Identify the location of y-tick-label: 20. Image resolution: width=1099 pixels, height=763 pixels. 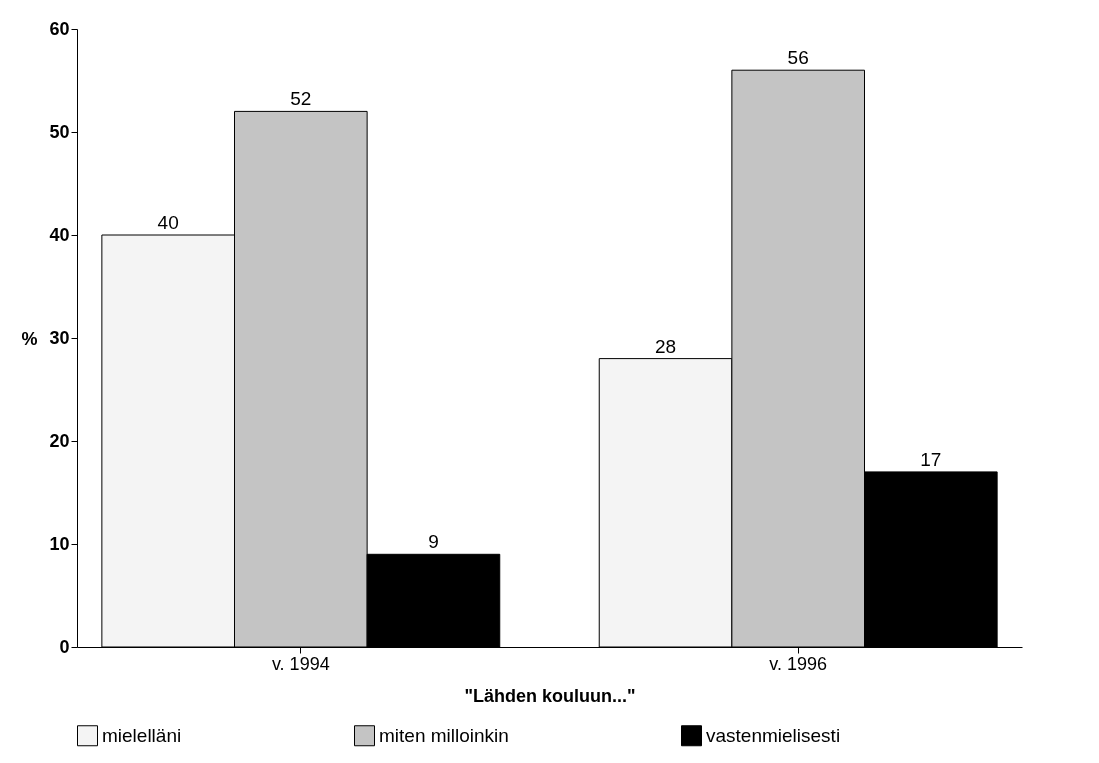
(59, 440).